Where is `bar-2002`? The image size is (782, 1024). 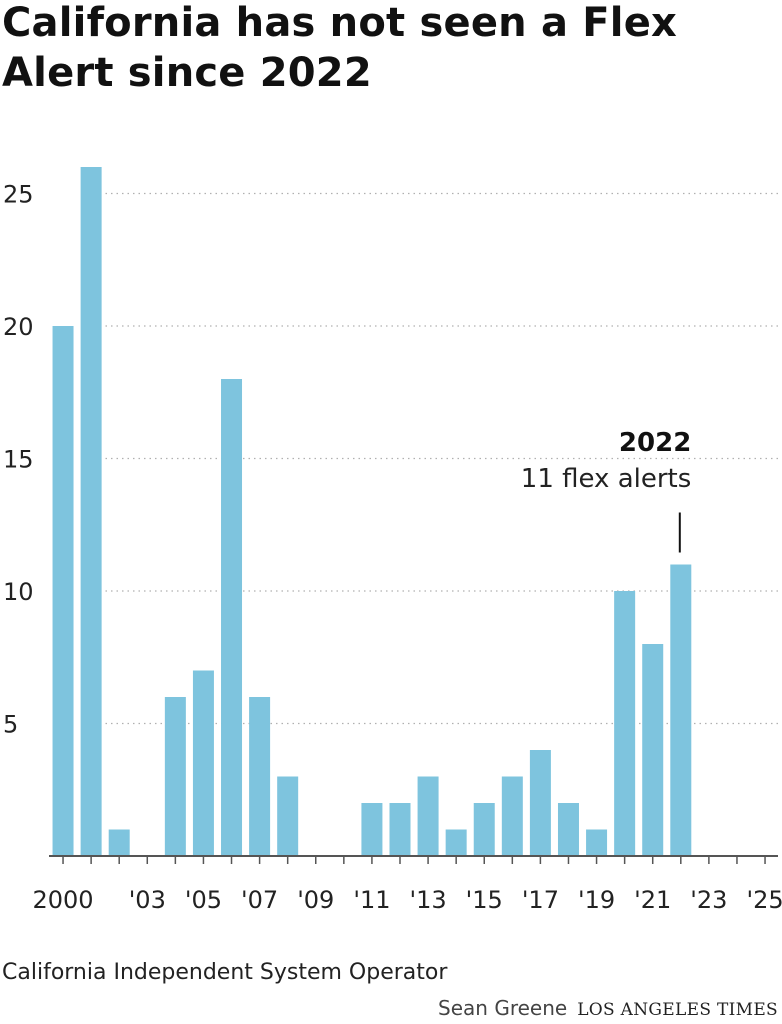
bar-2002 is located at coordinates (119, 842).